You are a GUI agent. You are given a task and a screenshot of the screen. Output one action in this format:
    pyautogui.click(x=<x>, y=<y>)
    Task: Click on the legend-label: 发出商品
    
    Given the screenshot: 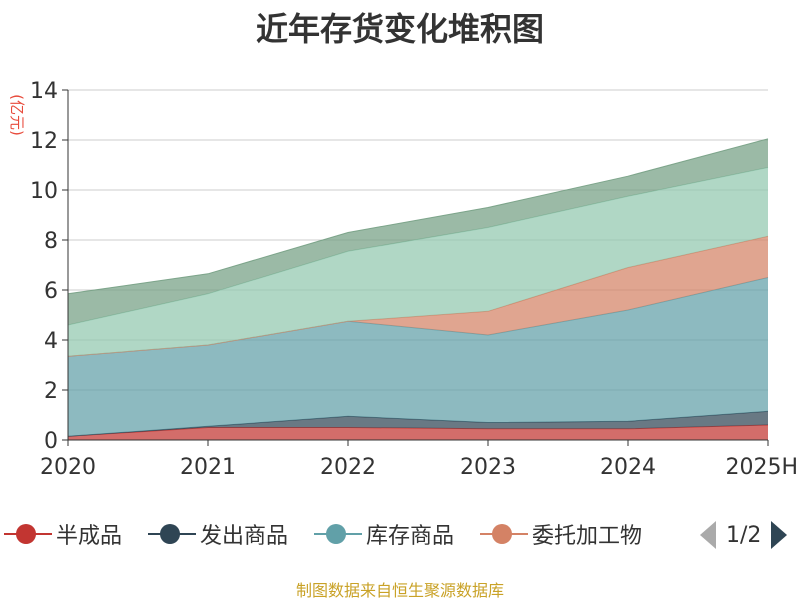 What is the action you would take?
    pyautogui.click(x=244, y=536)
    